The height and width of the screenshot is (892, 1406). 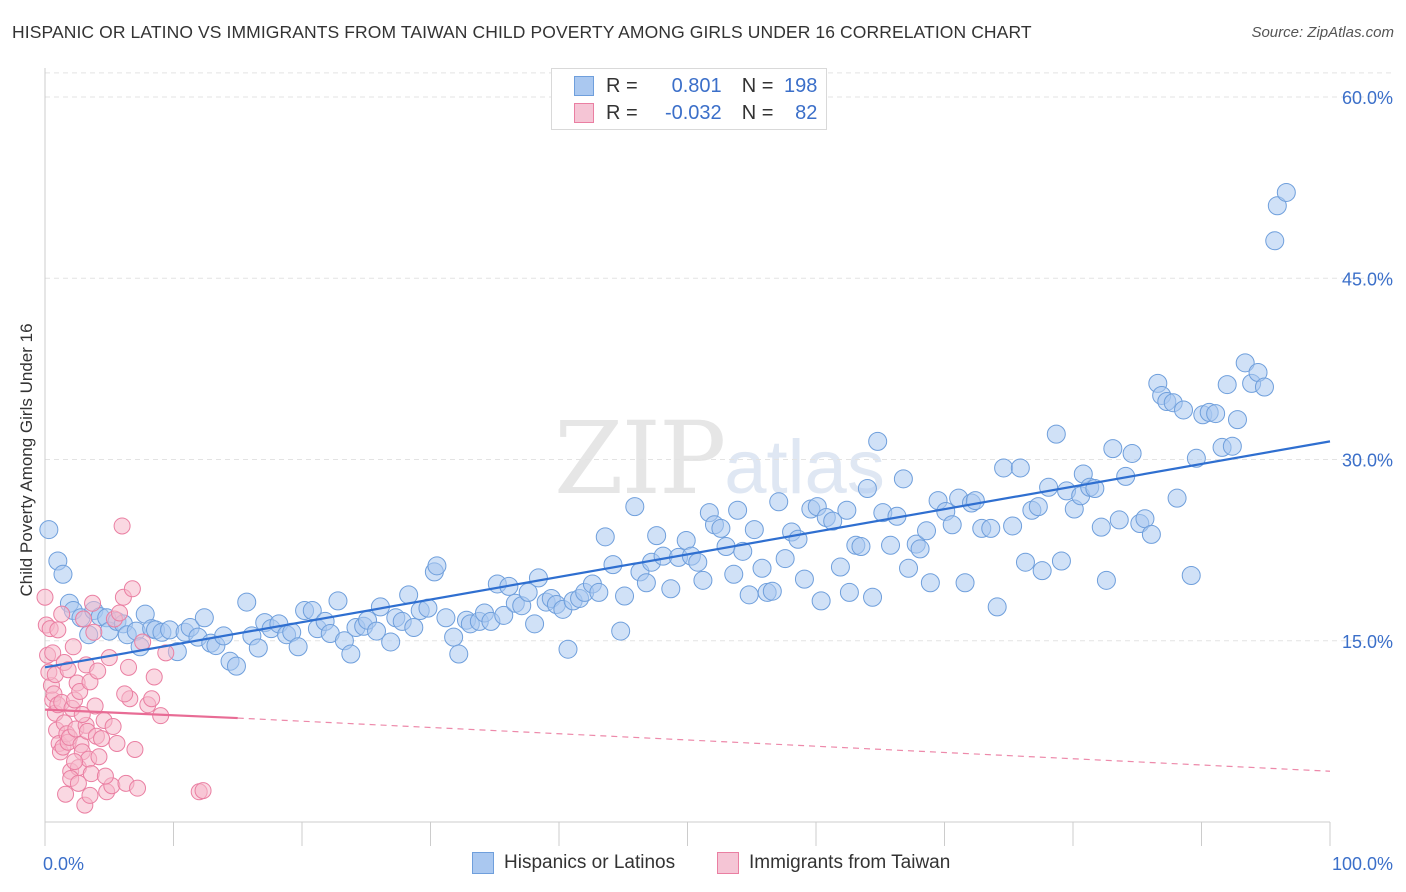 What do you see at coordinates (141, 714) in the screenshot?
I see `taiwan-trend-line` at bounding box center [141, 714].